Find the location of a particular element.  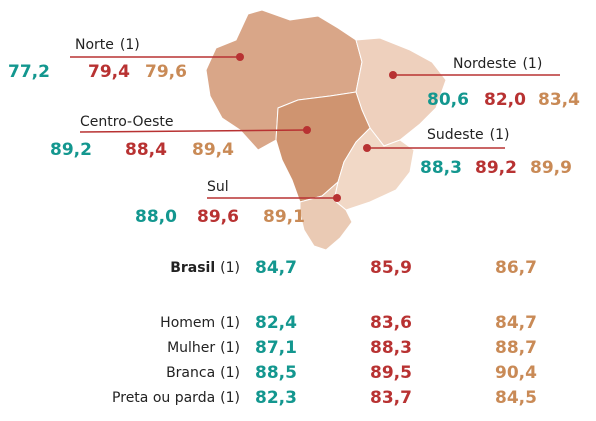

region-name-text: Norte is located at coordinates (94, 45).